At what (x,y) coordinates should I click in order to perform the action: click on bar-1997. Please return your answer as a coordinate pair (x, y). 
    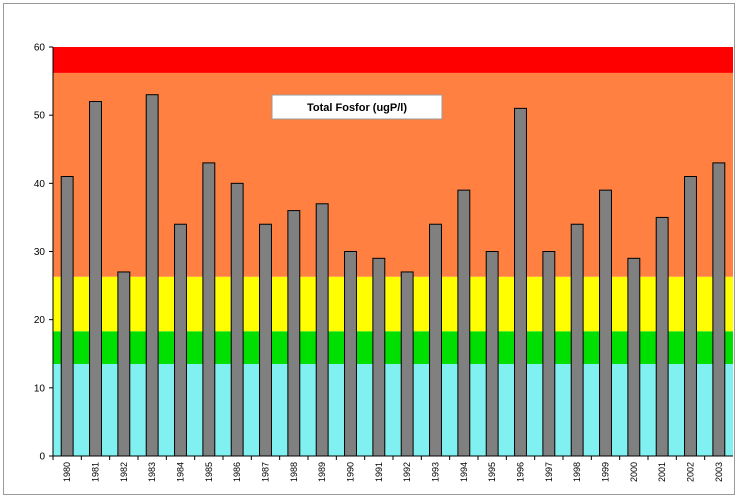
    Looking at the image, I should click on (549, 354).